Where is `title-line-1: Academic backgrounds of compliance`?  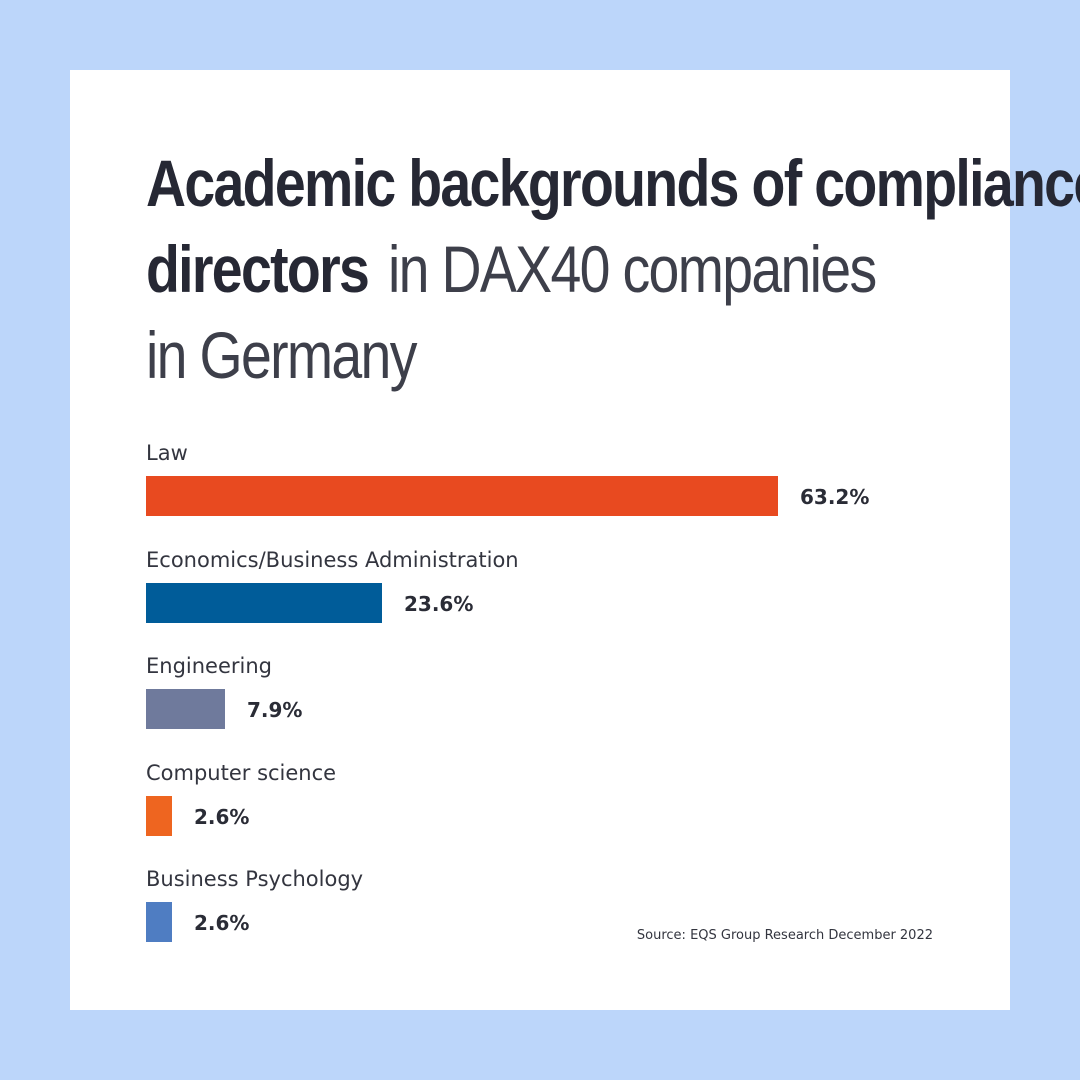 title-line-1: Academic backgrounds of compliance is located at coordinates (613, 183).